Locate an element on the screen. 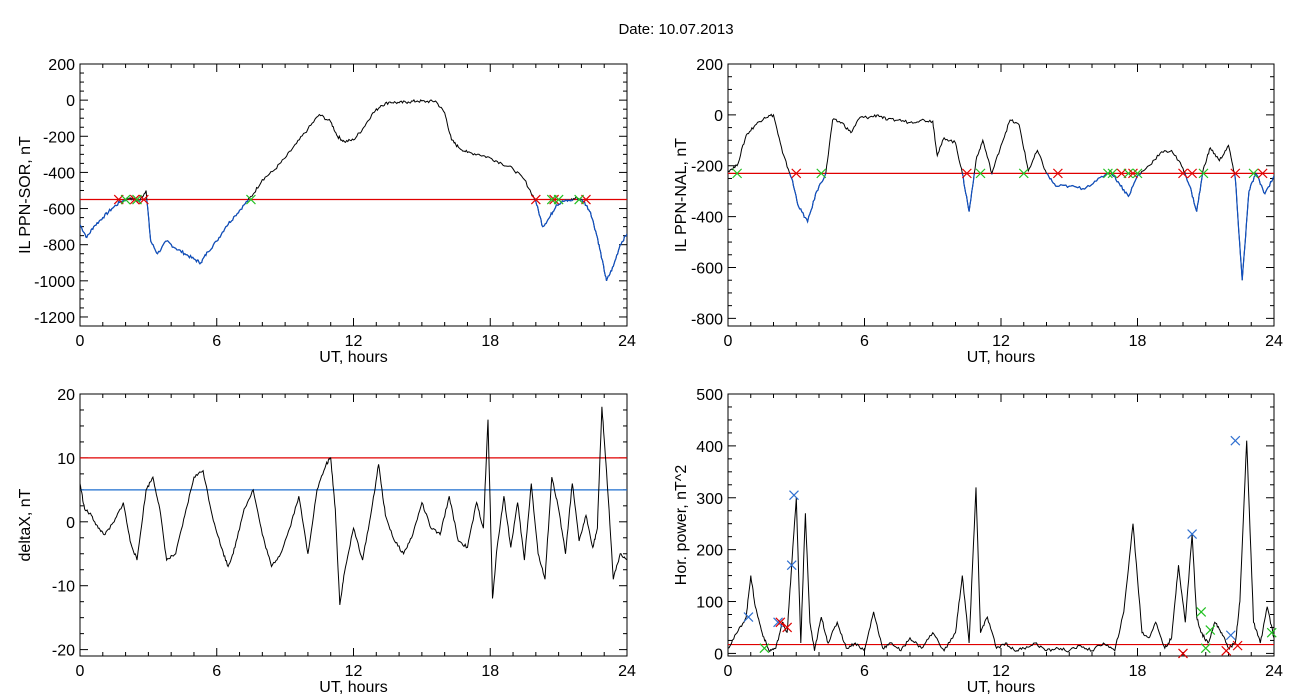  y-axis-label: IL PPN-SOR, nT is located at coordinates (25, 195).